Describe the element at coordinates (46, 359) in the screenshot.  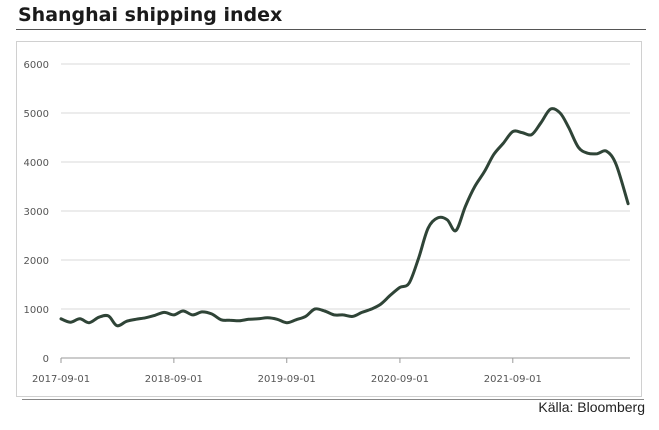
I see `y-tick-label: 0` at that location.